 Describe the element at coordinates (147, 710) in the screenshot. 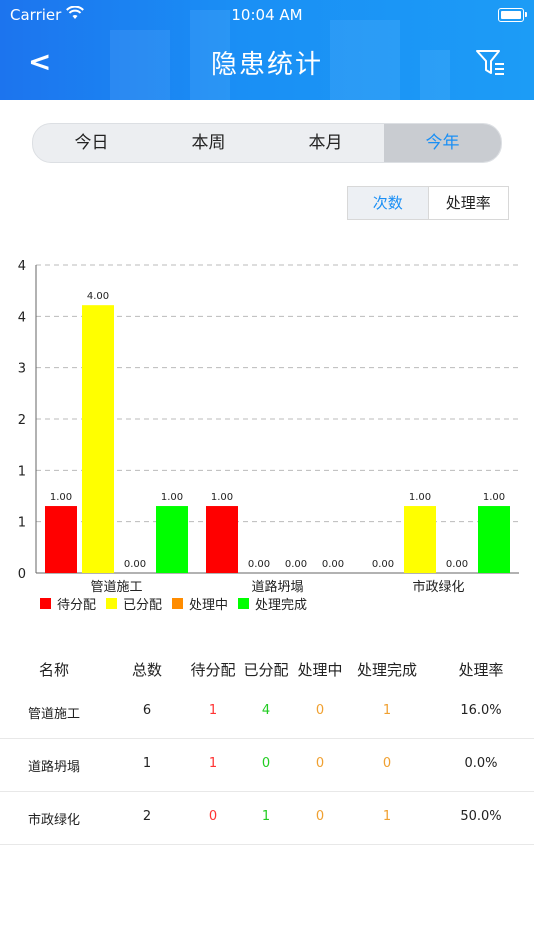

I see `row-total: 6` at that location.